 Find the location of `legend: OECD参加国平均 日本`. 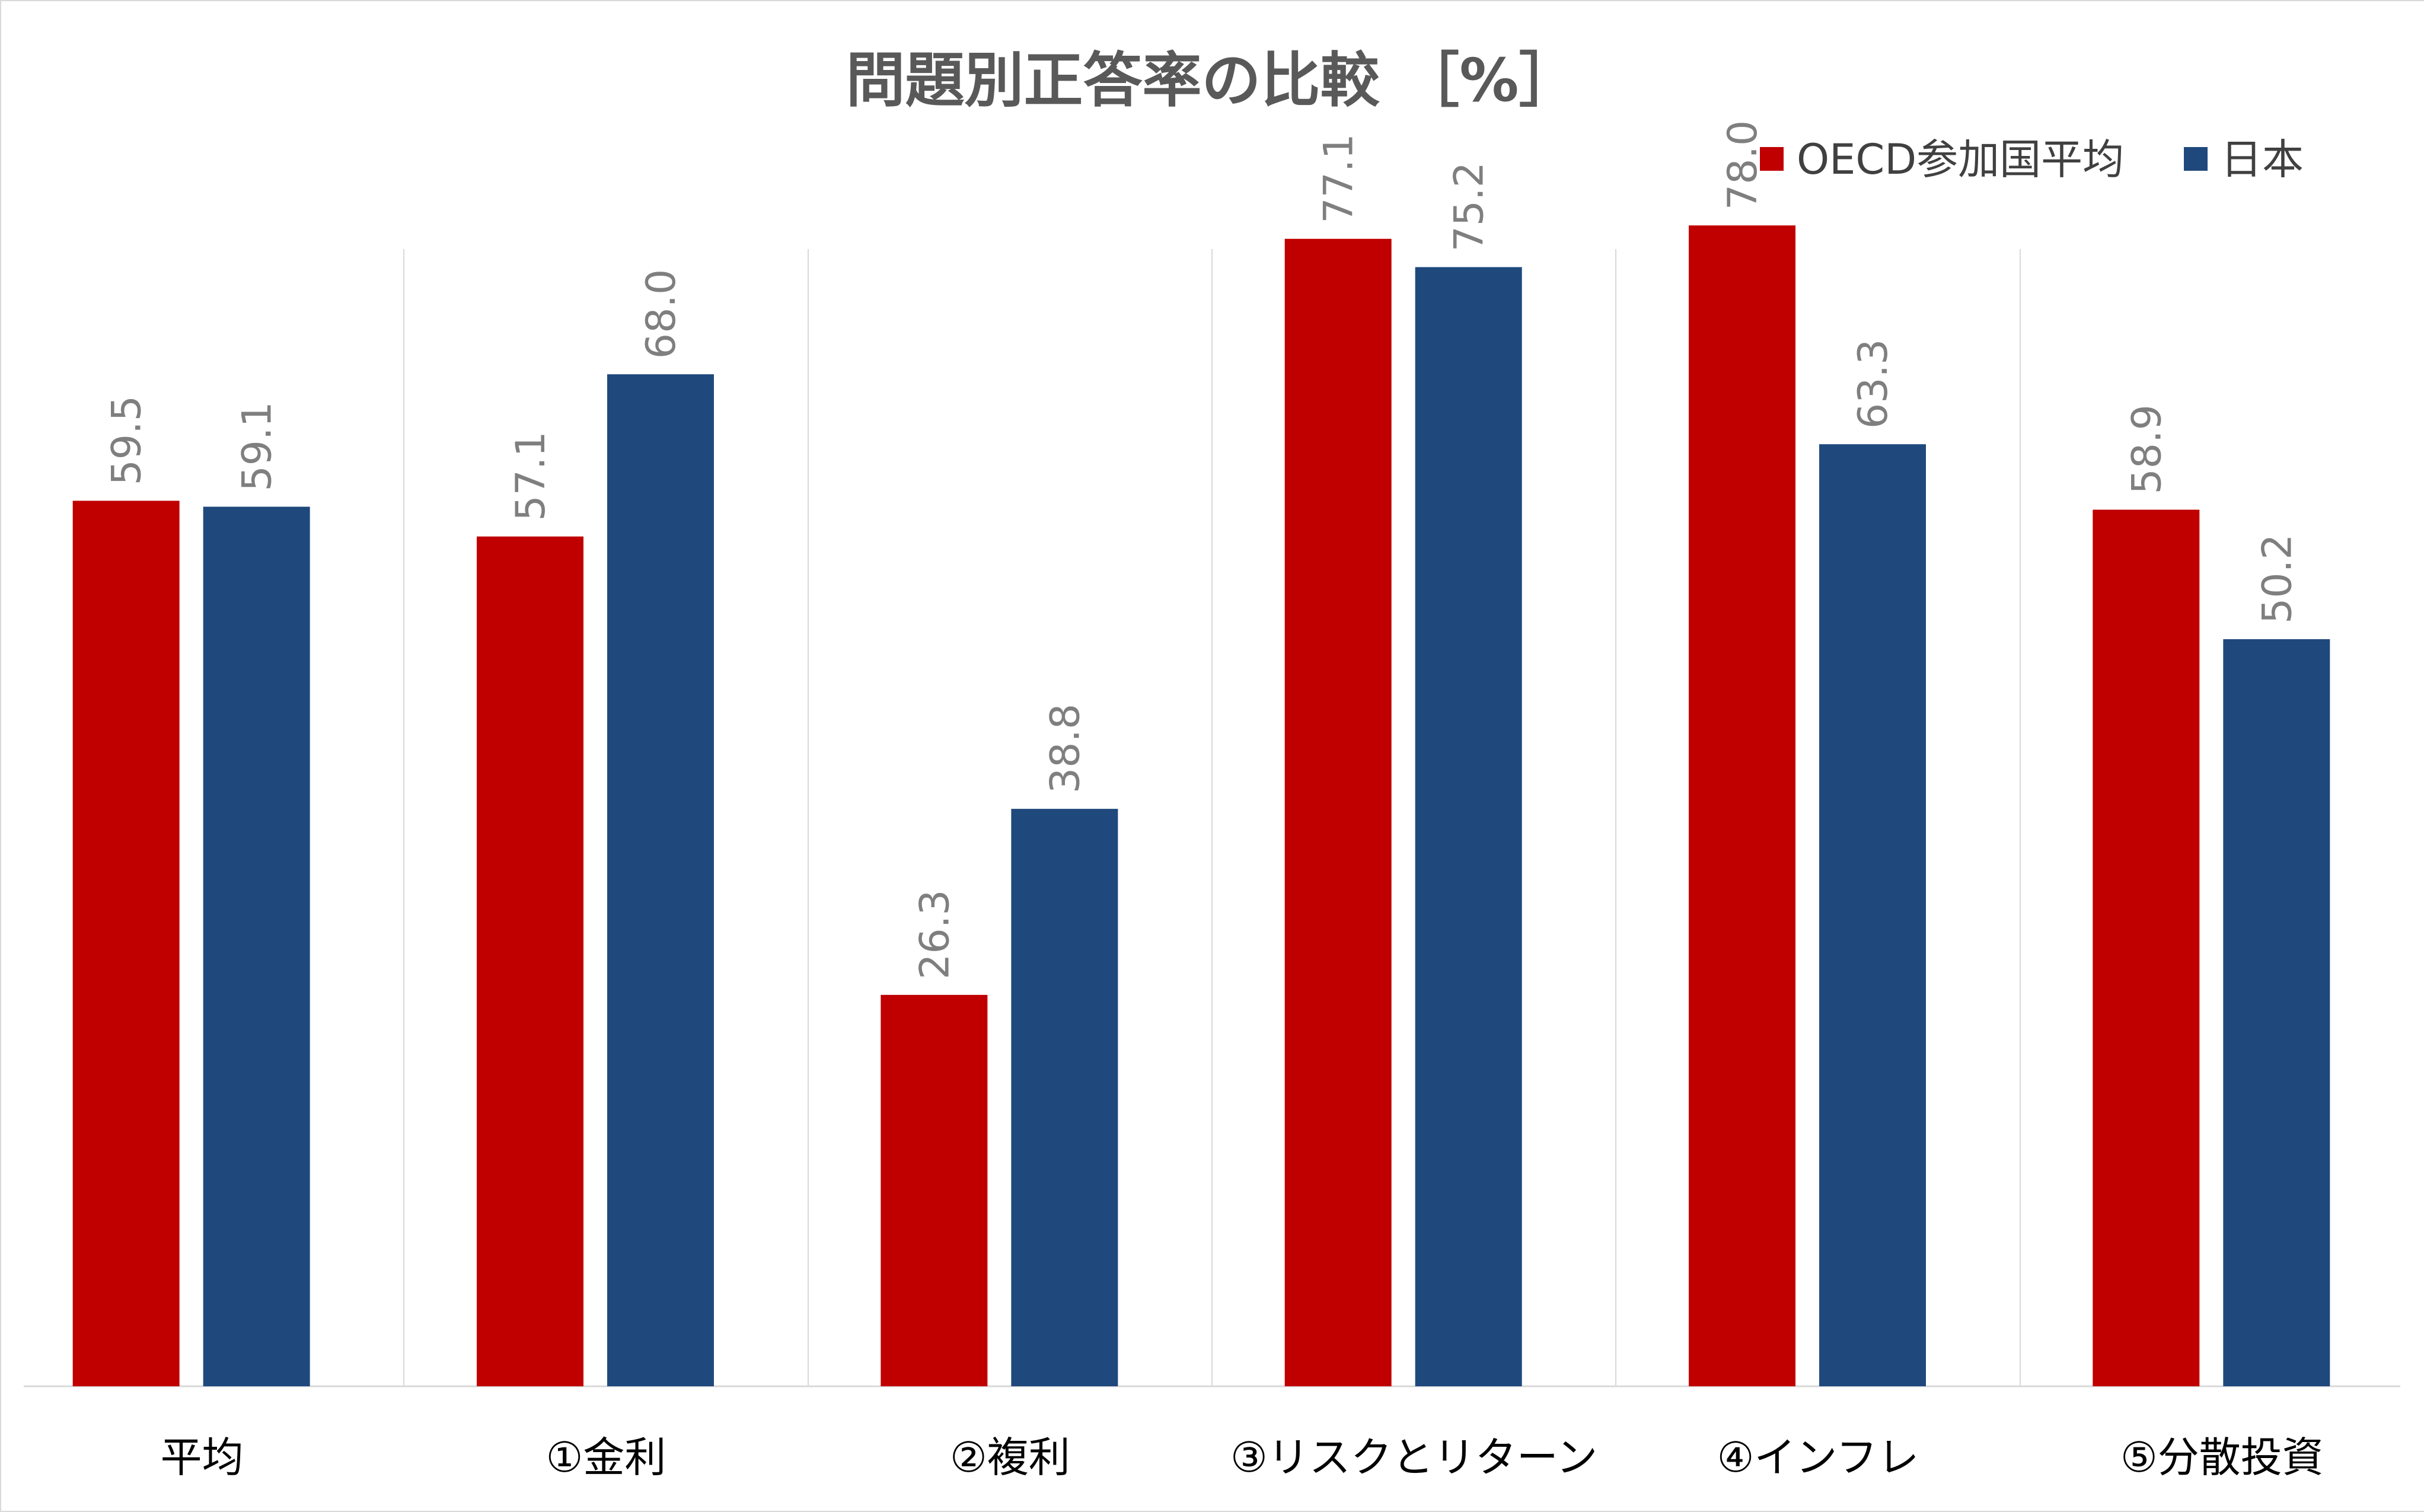

legend: OECD参加国平均 日本 is located at coordinates (2032, 159).